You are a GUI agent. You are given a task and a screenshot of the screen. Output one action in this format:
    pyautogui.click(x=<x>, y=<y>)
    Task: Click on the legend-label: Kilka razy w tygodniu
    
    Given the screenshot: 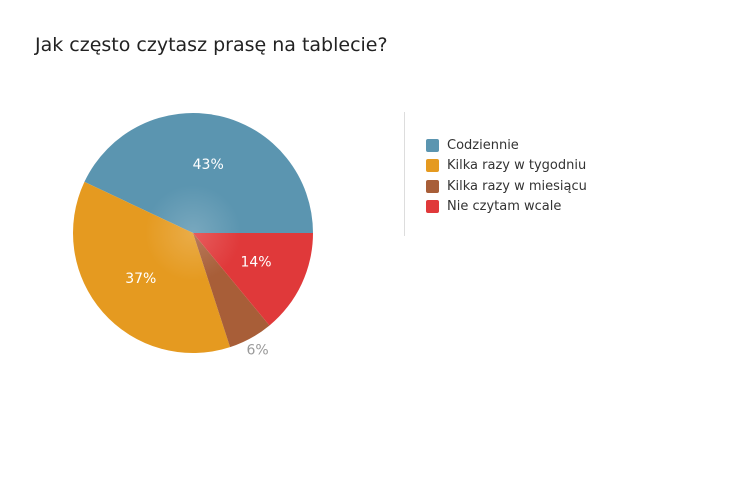 What is the action you would take?
    pyautogui.click(x=517, y=166)
    